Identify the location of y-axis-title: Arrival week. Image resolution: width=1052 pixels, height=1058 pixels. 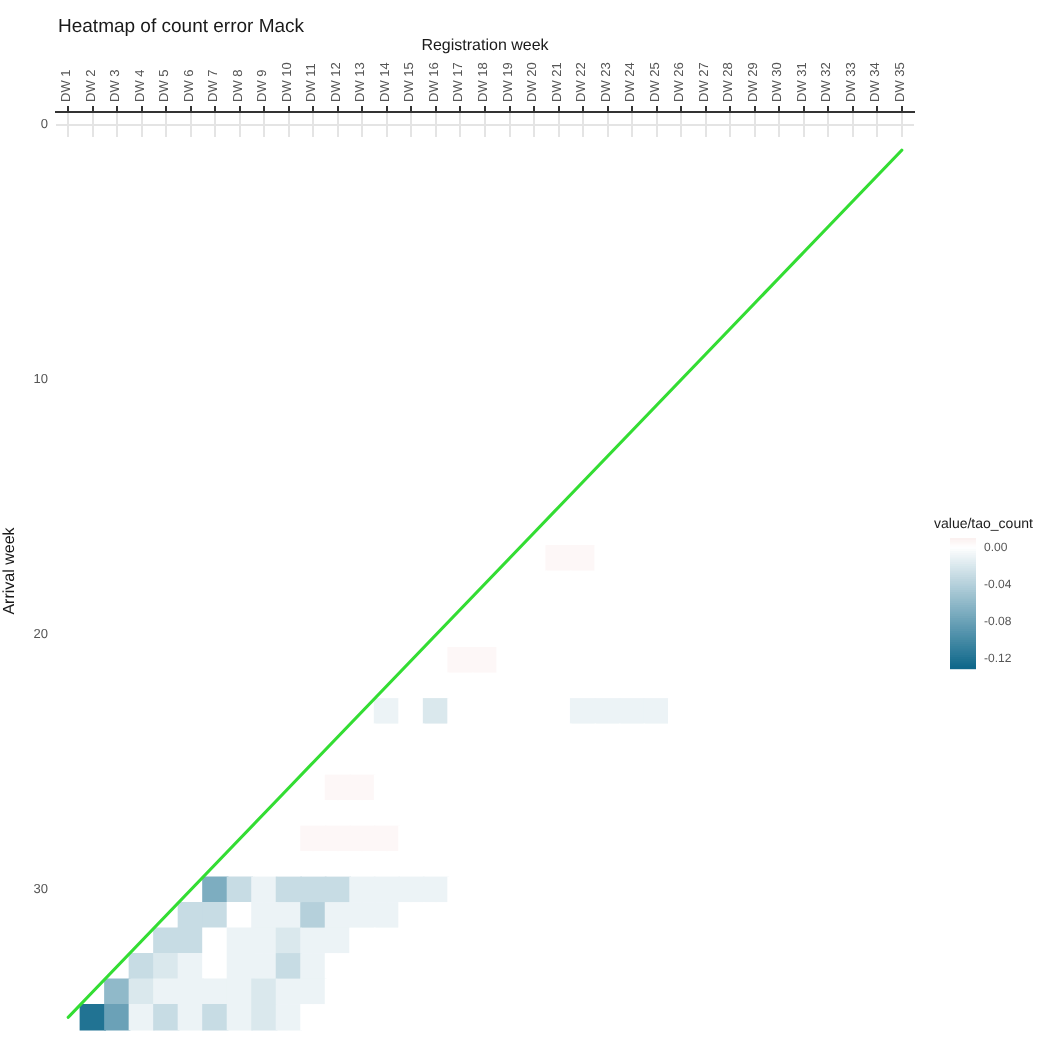
(9, 570).